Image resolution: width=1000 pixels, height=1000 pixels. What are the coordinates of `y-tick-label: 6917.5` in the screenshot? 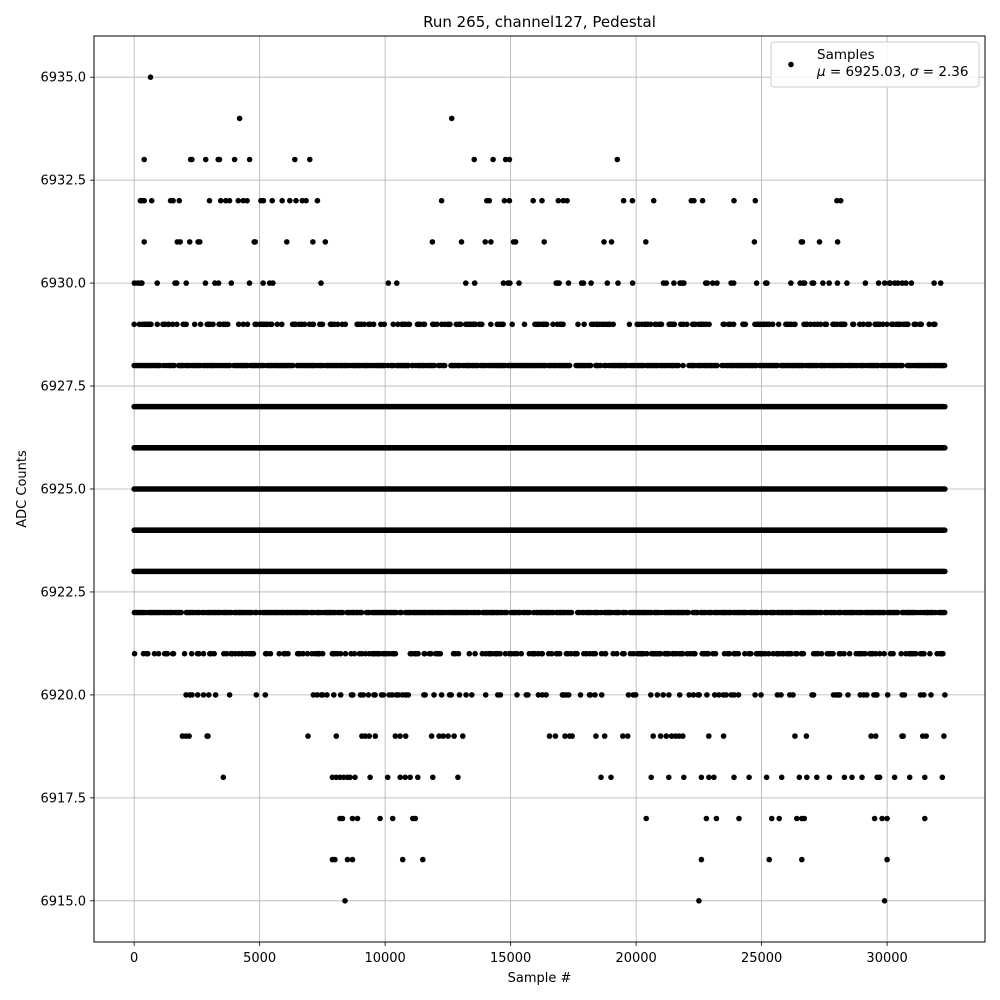 It's located at (64, 798).